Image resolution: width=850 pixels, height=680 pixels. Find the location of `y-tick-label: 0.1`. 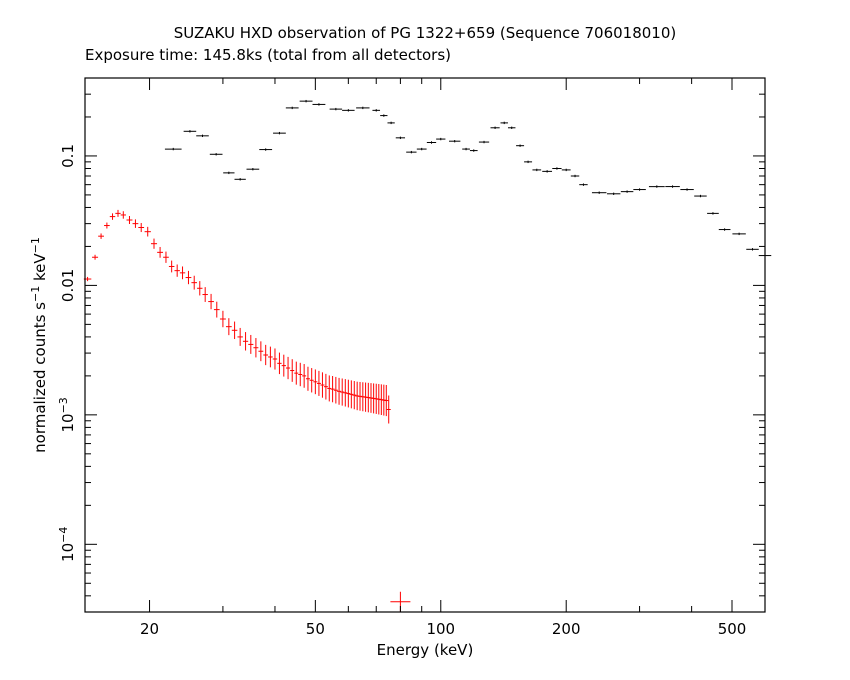

y-tick-label: 0.1 is located at coordinates (68, 156).